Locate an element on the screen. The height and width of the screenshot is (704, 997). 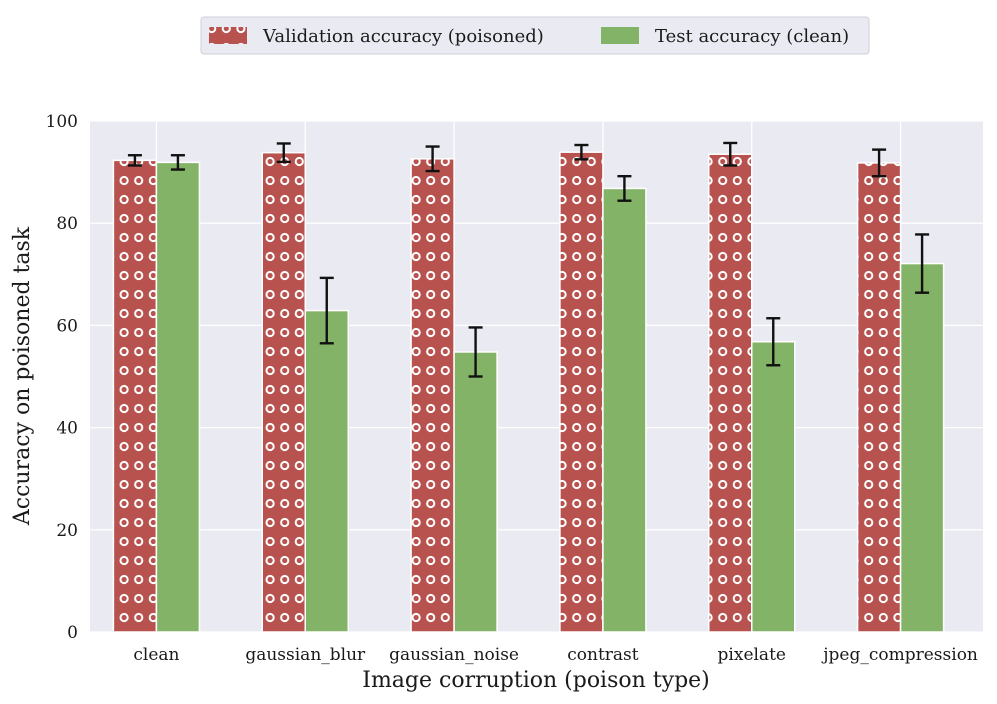
x-tick-label: gaussian_noise is located at coordinates (454, 655).